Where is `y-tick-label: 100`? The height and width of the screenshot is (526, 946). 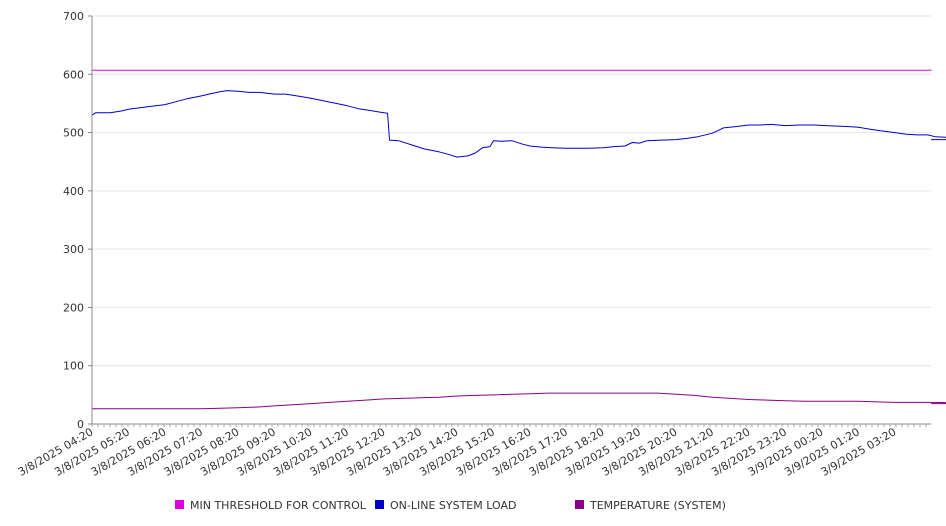 y-tick-label: 100 is located at coordinates (73, 366).